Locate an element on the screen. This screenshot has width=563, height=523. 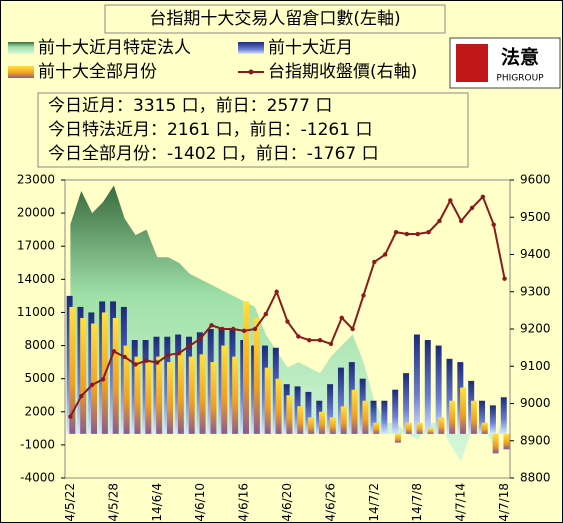
y2-tick-label: 9600 is located at coordinates (535, 180).